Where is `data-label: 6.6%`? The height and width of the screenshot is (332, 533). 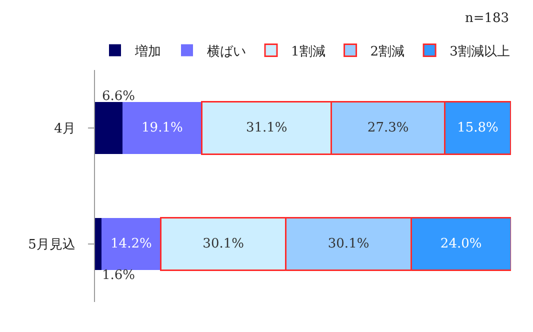 data-label: 6.6% is located at coordinates (119, 96).